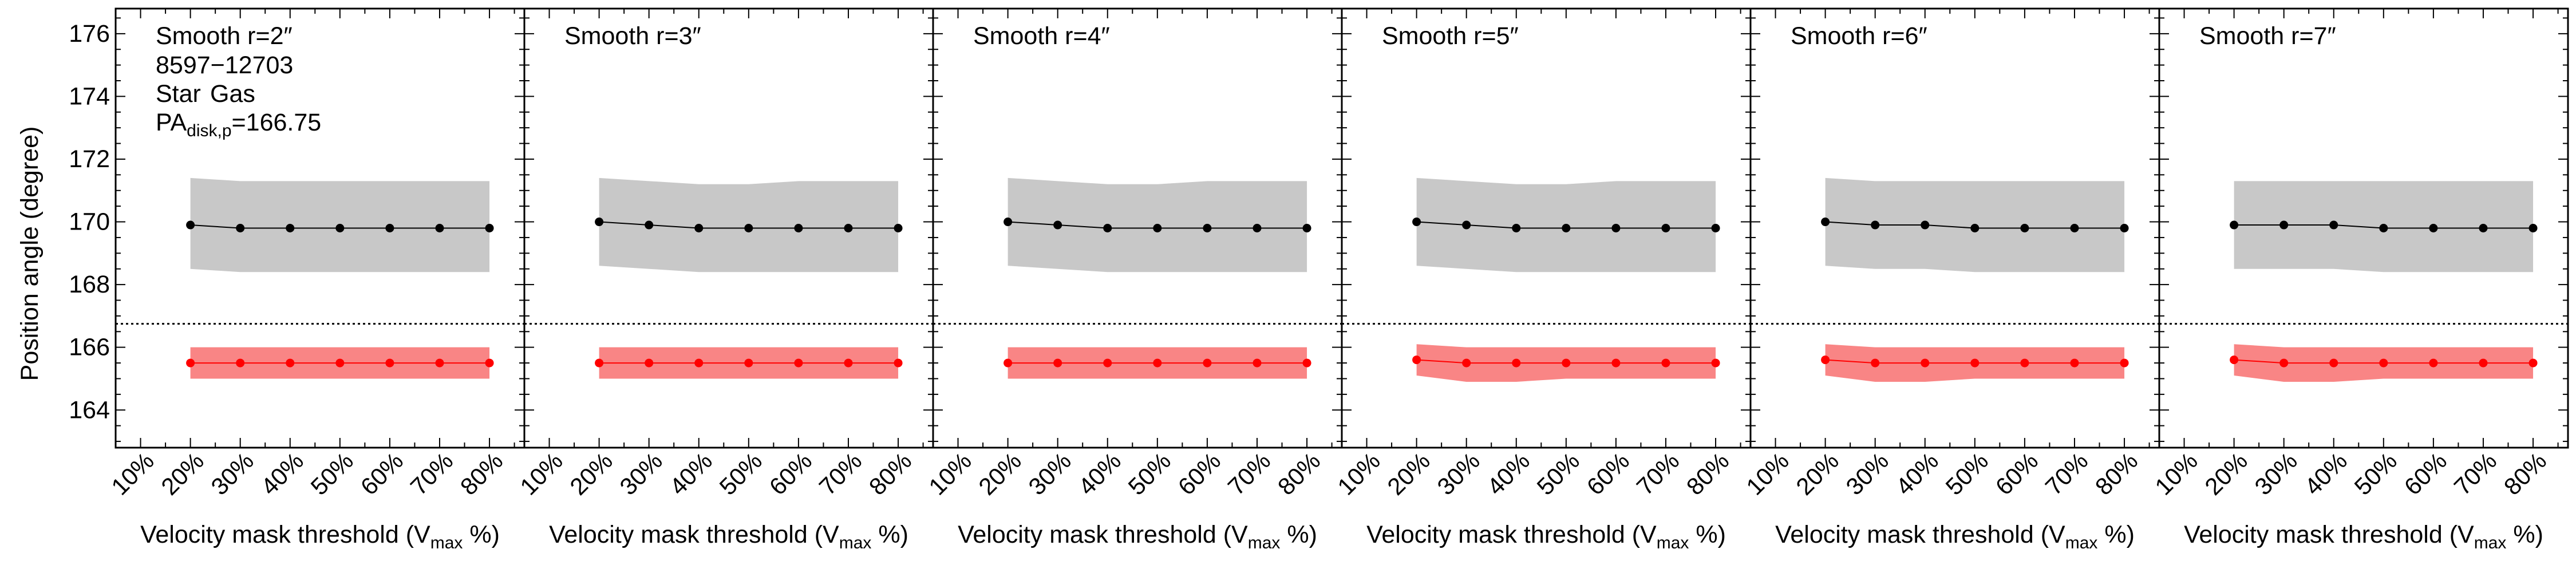 The width and height of the screenshot is (2576, 561). Describe the element at coordinates (1450, 36) in the screenshot. I see `panel-title: Smooth r=5″` at that location.